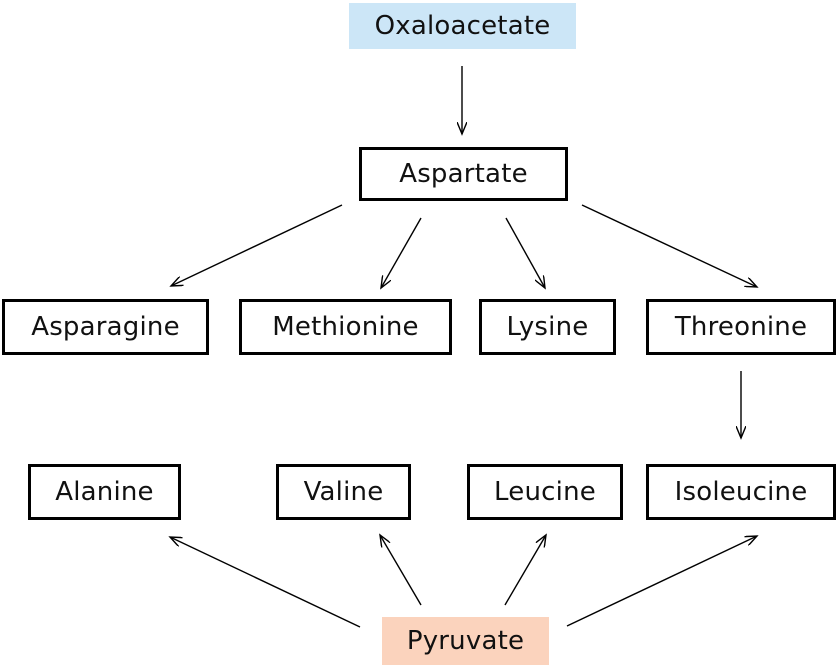  I want to click on oxaloacetate-label: Oxaloacetate, so click(462, 26).